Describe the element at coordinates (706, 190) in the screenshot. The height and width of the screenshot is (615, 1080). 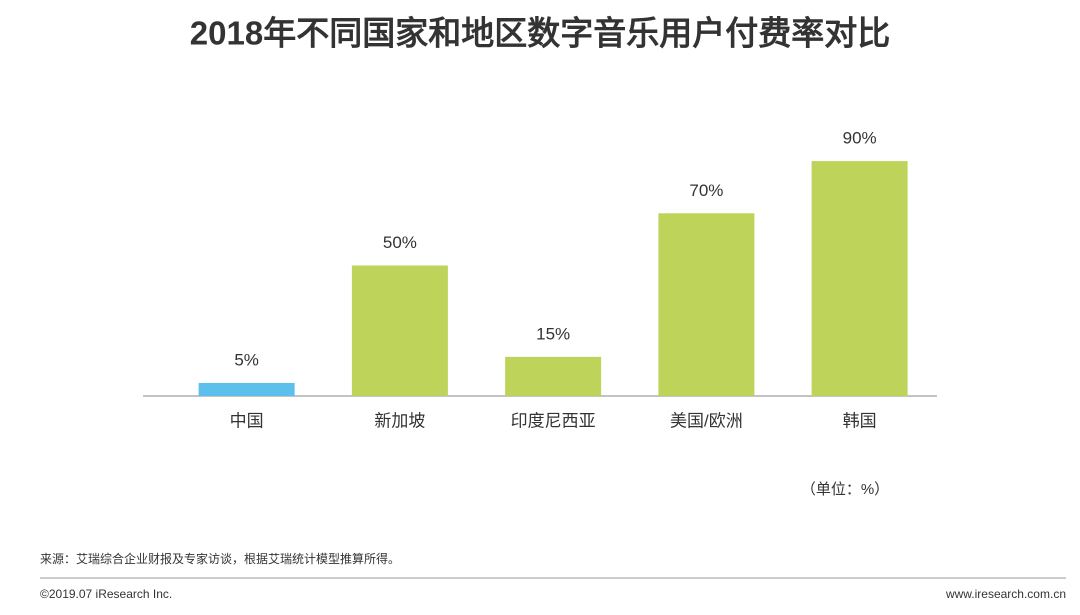
I see `value-label: 70%` at that location.